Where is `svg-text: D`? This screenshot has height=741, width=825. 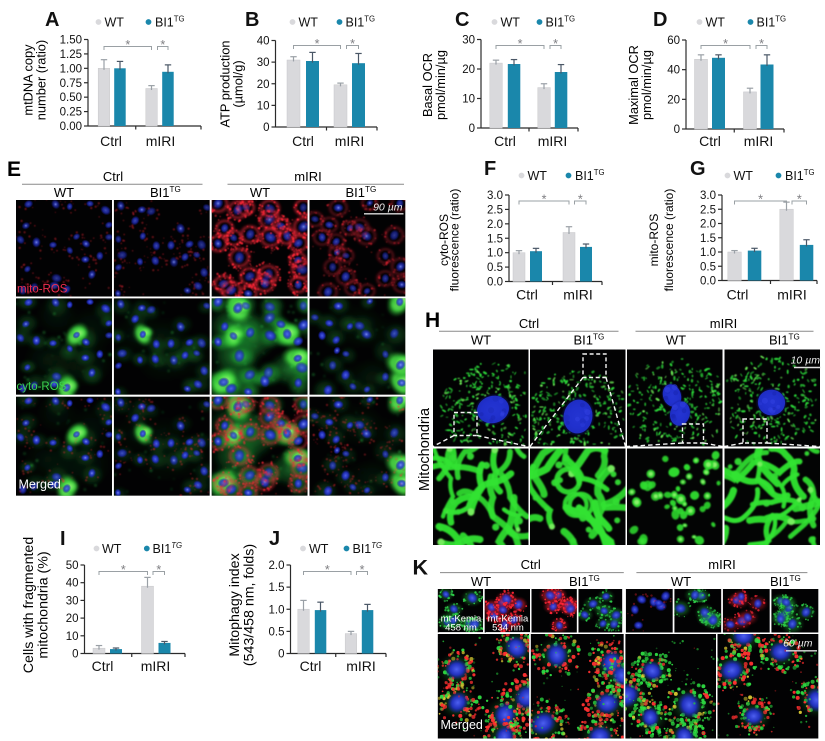
svg-text: D is located at coordinates (660, 20).